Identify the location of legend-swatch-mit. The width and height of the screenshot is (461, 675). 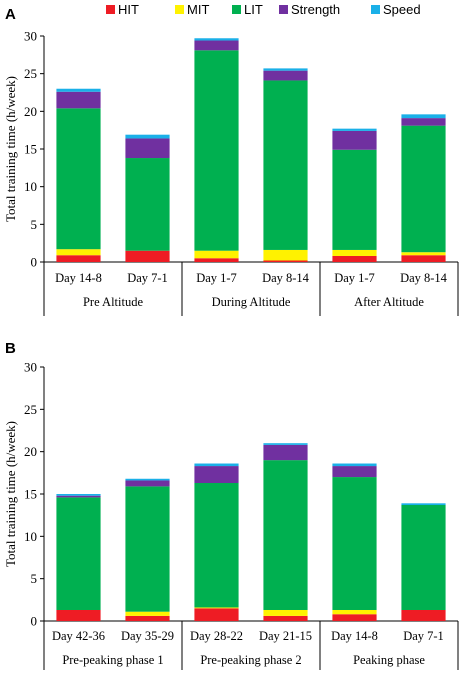
(179, 9).